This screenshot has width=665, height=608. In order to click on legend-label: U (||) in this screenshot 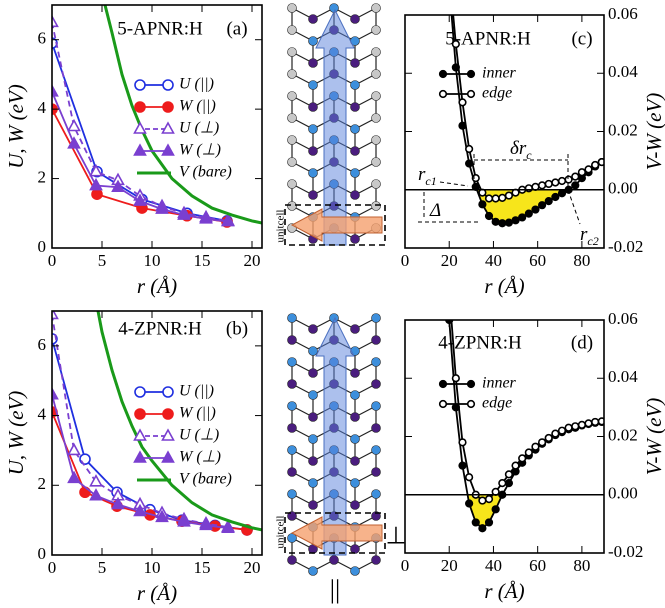, I will do `click(196, 84)`.